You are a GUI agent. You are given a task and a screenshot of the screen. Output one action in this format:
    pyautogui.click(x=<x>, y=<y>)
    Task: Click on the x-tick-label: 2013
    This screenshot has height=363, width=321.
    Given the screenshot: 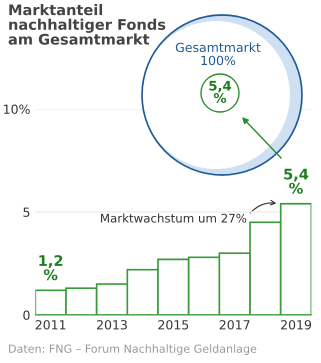 What is the action you would take?
    pyautogui.click(x=112, y=325)
    